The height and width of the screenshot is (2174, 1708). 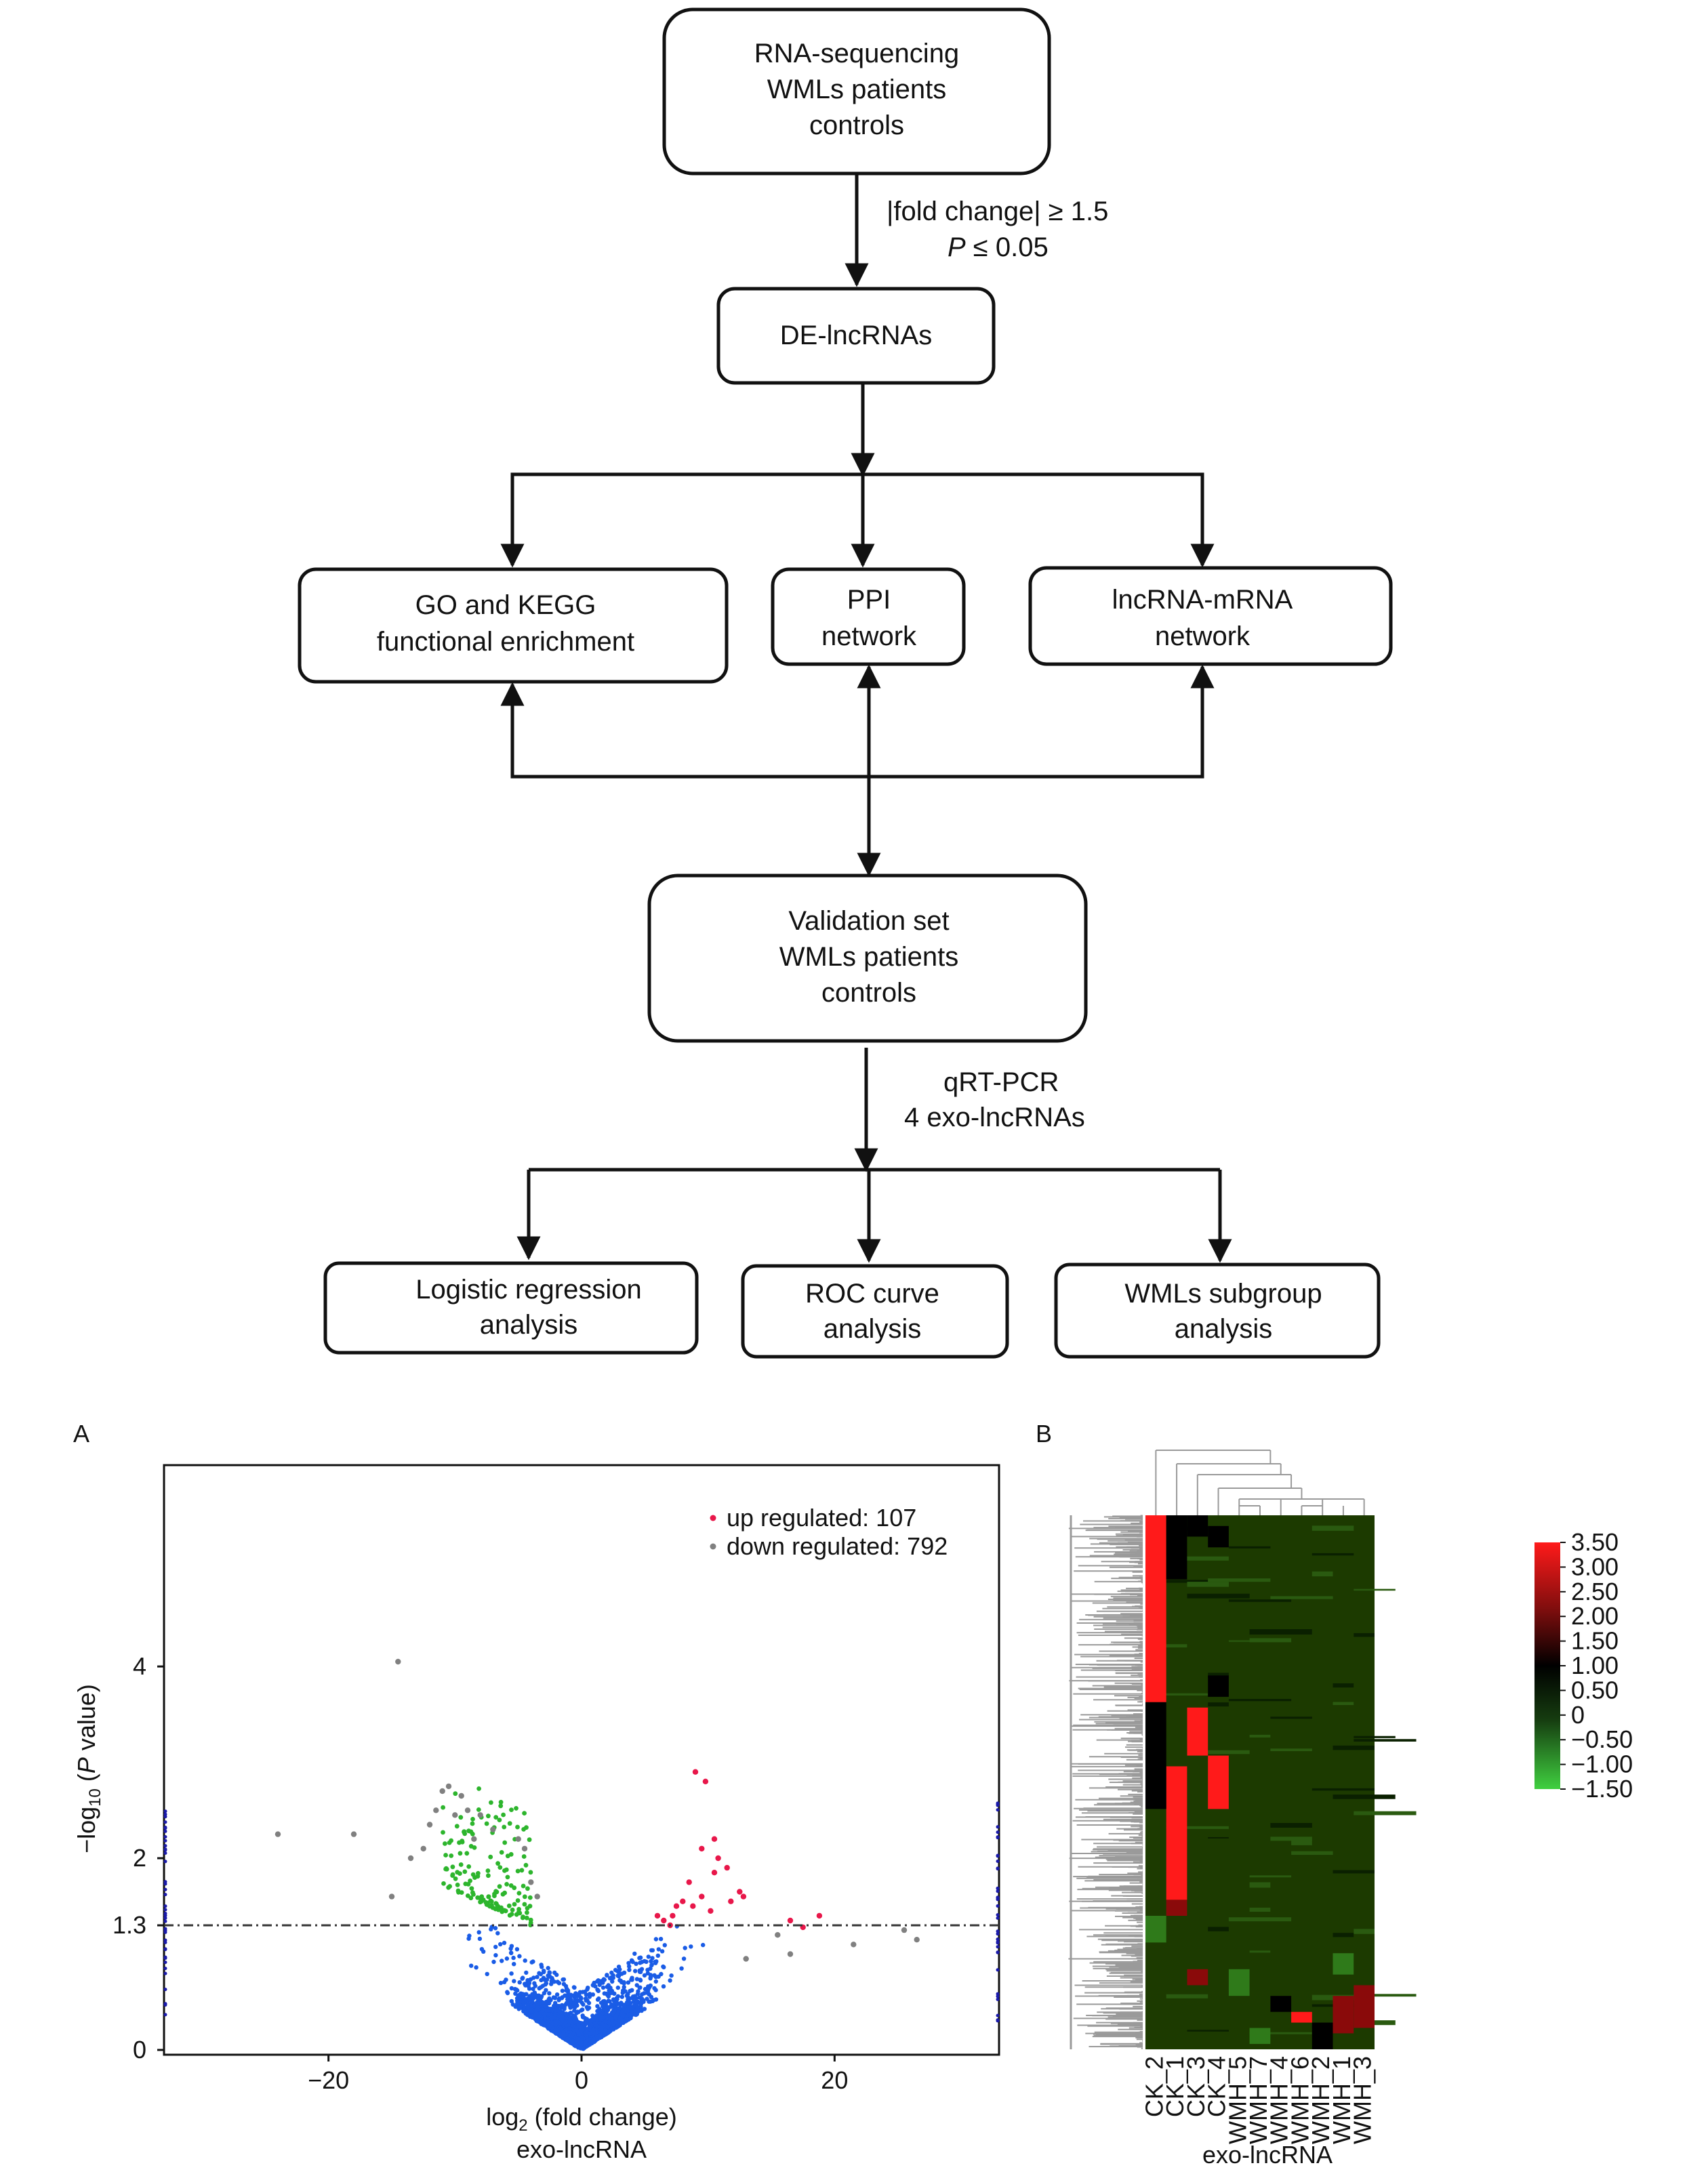 What do you see at coordinates (1279, 2100) in the screenshot?
I see `heatmap-column-label: WMH_4` at bounding box center [1279, 2100].